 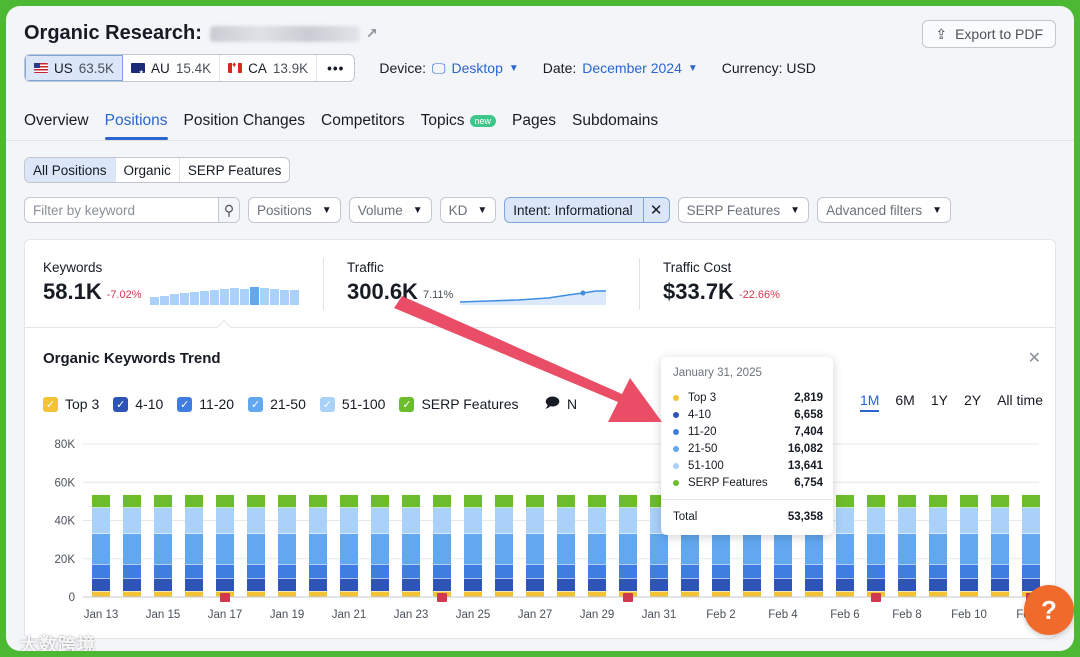 I want to click on tooltip-row: 21-50 16,082, so click(x=748, y=448).